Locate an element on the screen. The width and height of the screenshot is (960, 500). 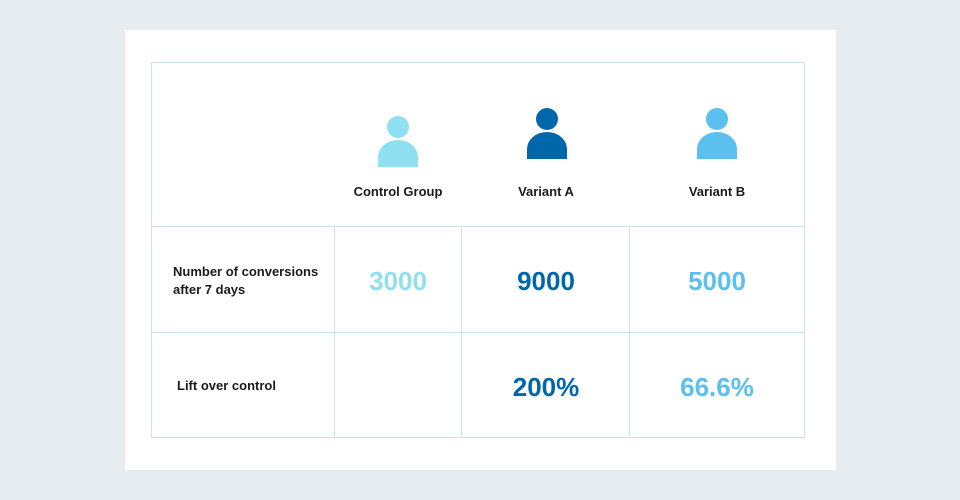
row-label-lift: Lift over control is located at coordinates (226, 385).